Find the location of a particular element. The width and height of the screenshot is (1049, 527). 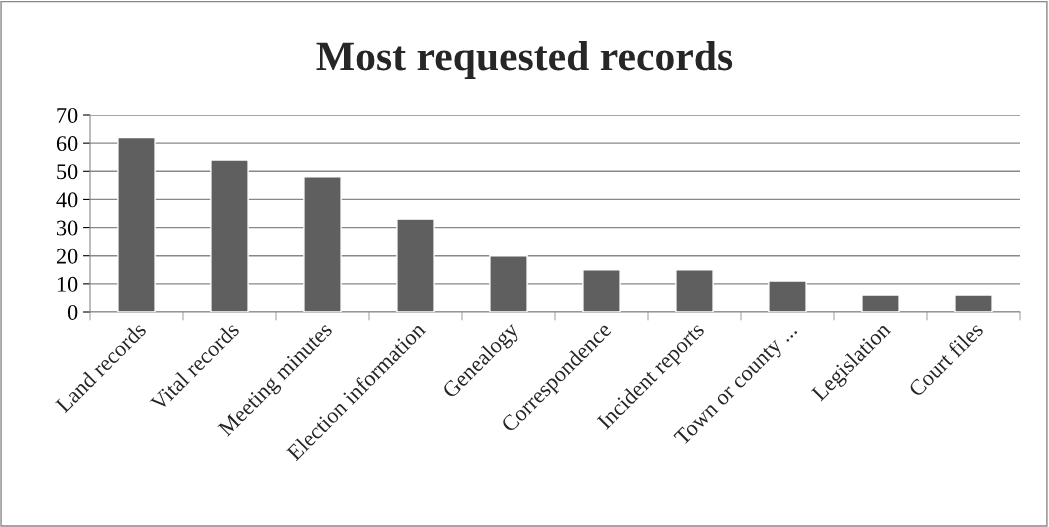

y-tick-label: 70 is located at coordinates (67, 115).